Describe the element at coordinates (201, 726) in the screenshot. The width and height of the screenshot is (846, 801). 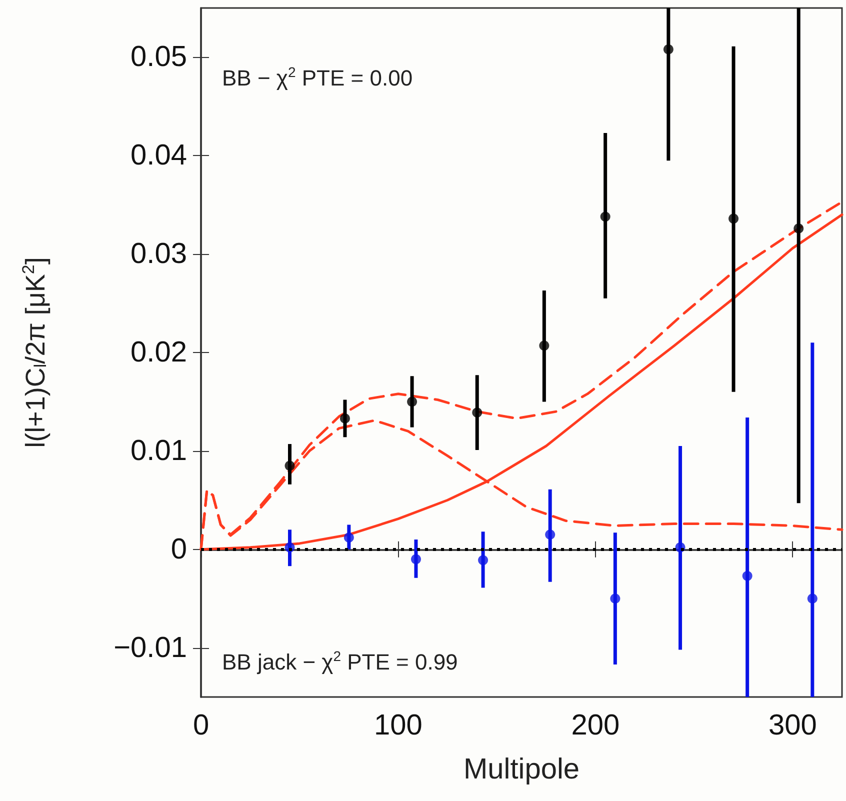
I see `x-tick-label: 0` at that location.